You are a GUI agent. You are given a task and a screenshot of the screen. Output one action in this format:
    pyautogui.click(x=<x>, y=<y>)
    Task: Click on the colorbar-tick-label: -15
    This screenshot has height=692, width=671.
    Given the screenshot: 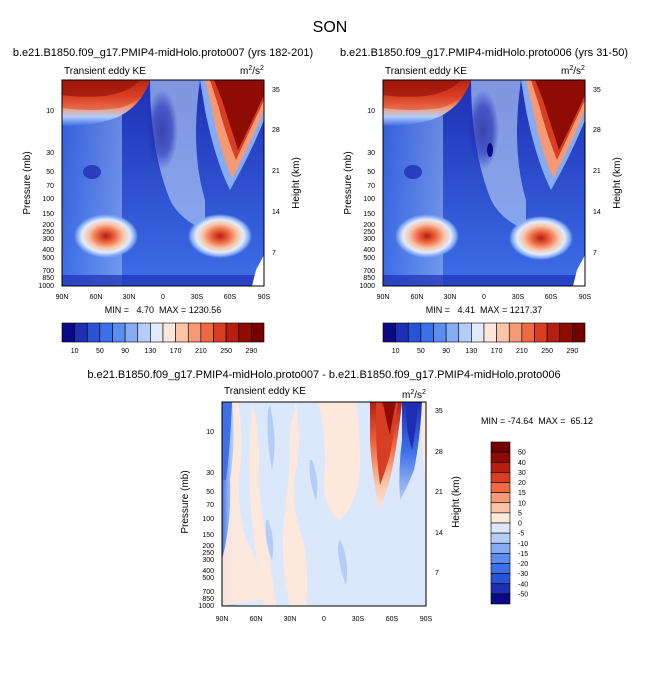 What is the action you would take?
    pyautogui.click(x=523, y=554)
    